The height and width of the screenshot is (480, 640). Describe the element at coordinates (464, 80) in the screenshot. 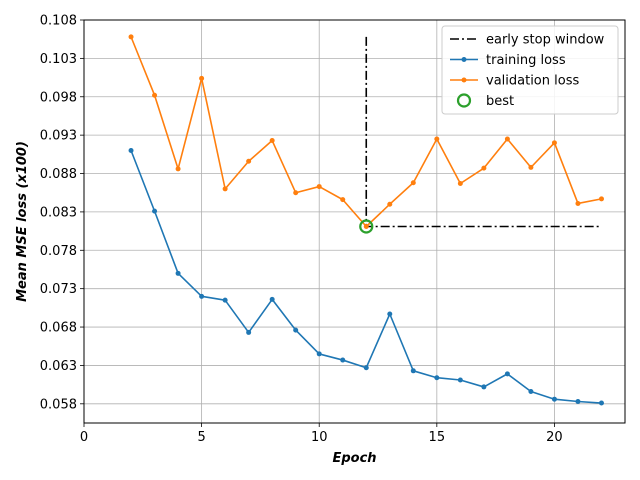

I see `legend-marker-validation-loss` at that location.